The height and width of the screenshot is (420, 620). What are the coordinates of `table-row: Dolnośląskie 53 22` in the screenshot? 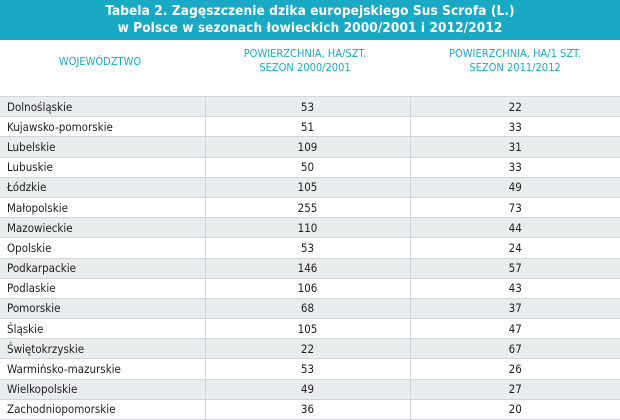 It's located at (310, 107).